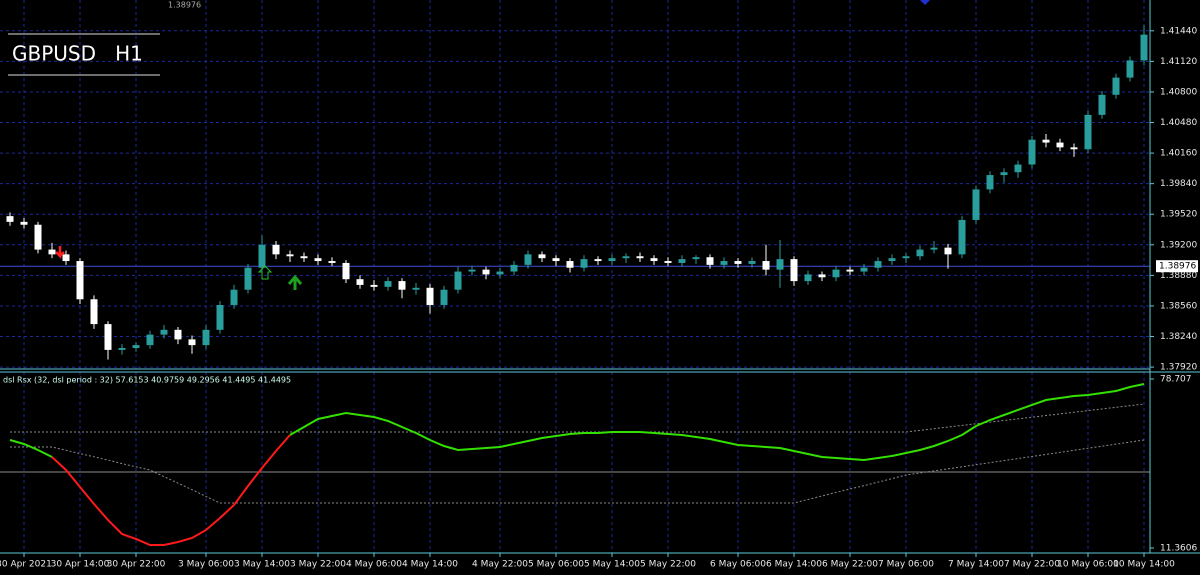  Describe the element at coordinates (184, 5) in the screenshot. I see `bid-label: 1.38976` at that location.